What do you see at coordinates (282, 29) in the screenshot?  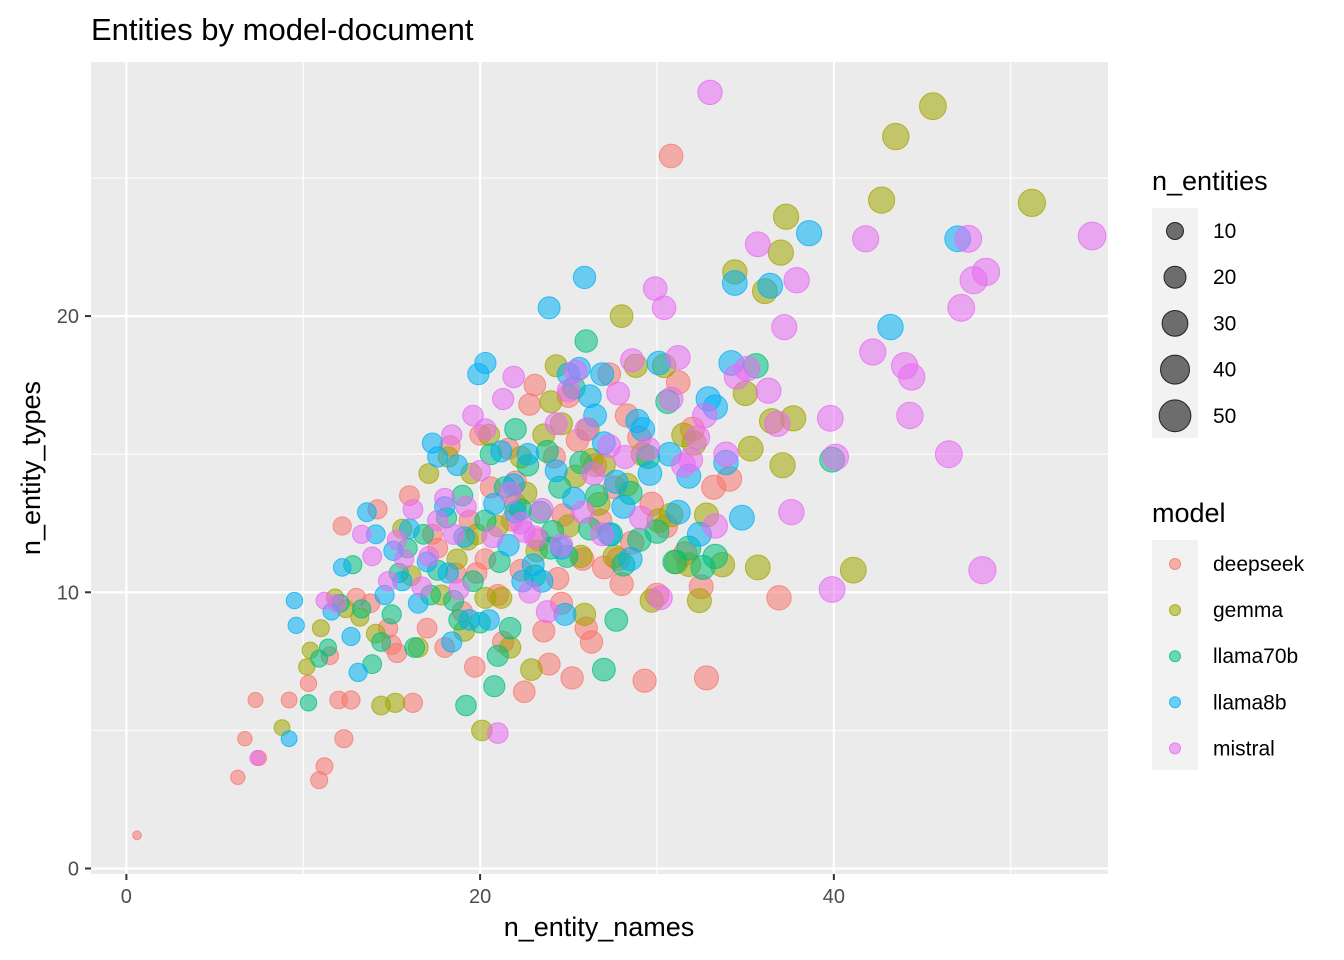 I see `chart-title: Entities by model-document` at bounding box center [282, 29].